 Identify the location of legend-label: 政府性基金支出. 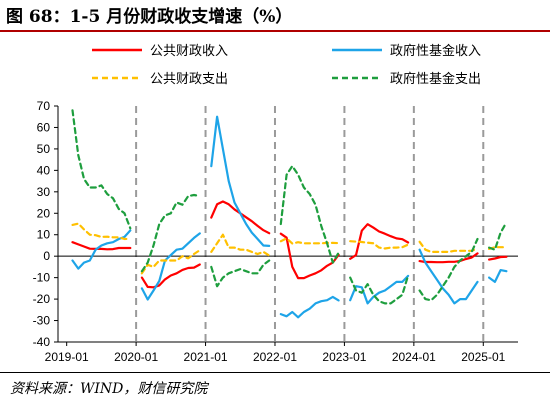
(435, 79).